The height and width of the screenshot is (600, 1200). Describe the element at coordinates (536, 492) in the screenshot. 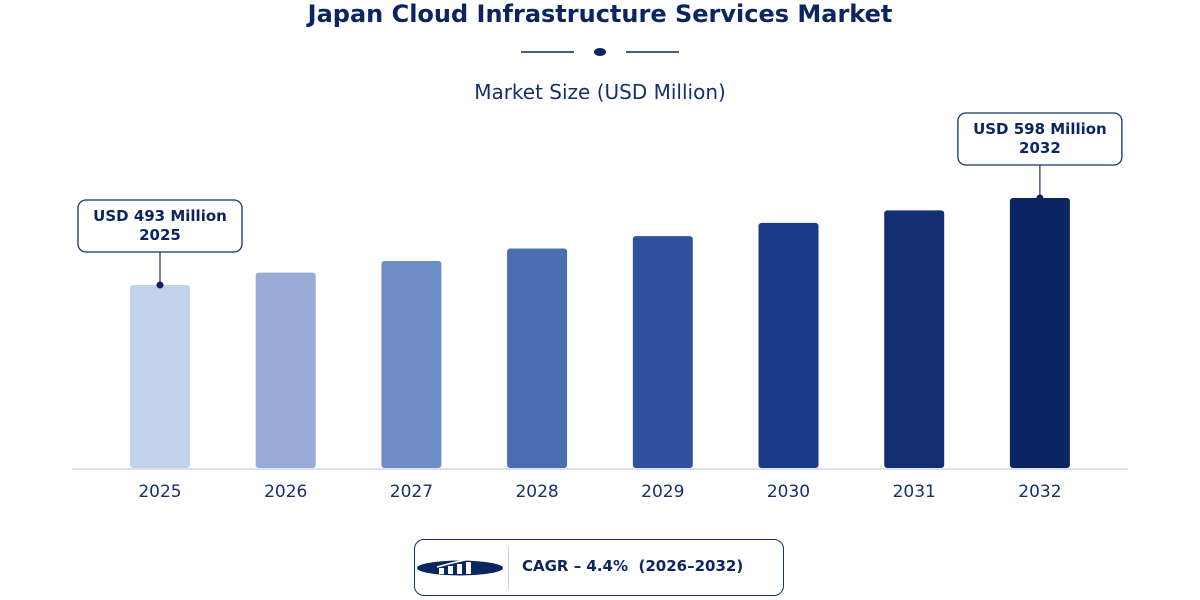

I see `x-tick-label-2028: 2028` at that location.